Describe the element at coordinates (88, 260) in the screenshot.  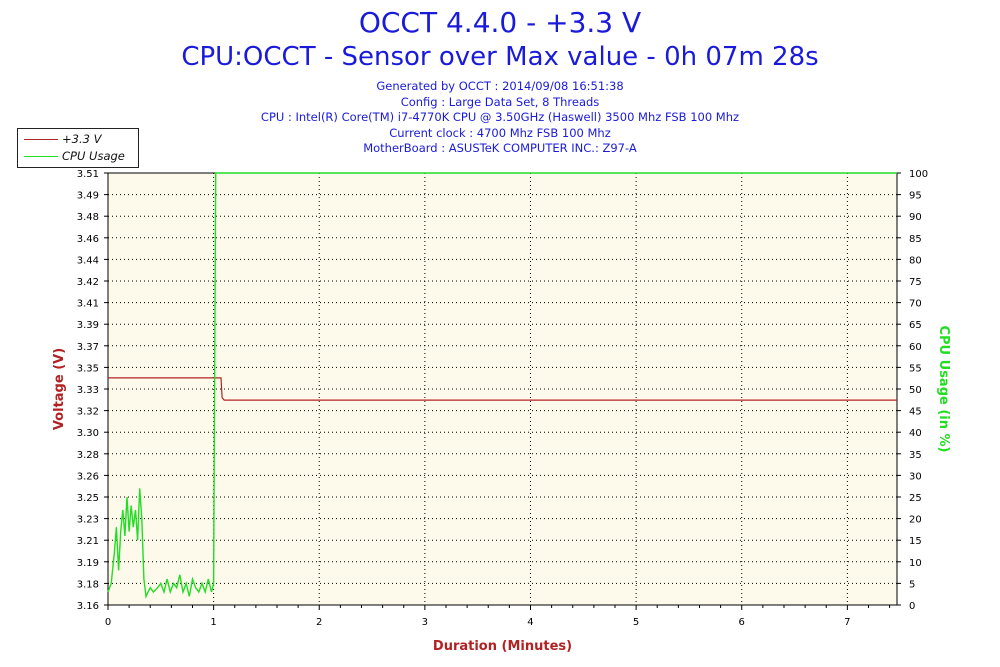
I see `y-tick-label: 3.44` at that location.